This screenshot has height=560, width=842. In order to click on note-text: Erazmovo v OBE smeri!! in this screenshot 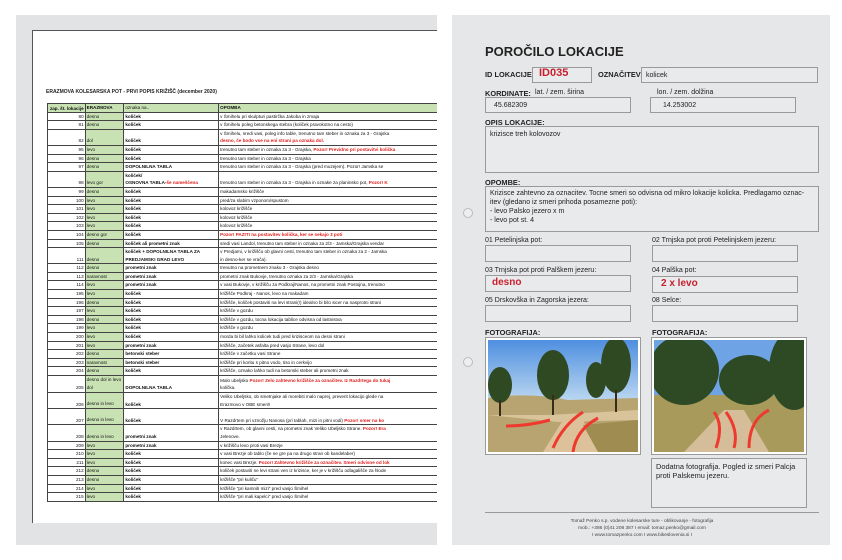, I will do `click(245, 404)`.